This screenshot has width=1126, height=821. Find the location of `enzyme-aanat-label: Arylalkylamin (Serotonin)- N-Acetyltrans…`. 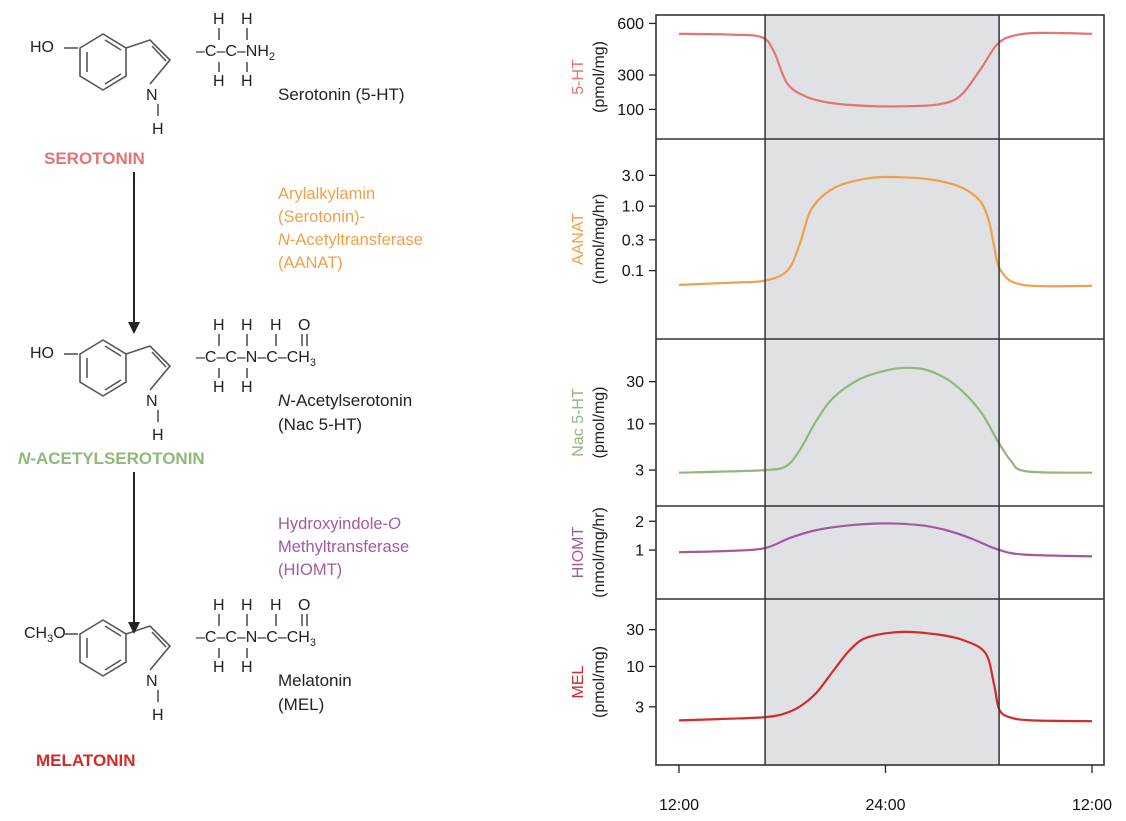

enzyme-aanat-label: Arylalkylamin (Serotonin)- N-Acetyltrans… is located at coordinates (350, 228).